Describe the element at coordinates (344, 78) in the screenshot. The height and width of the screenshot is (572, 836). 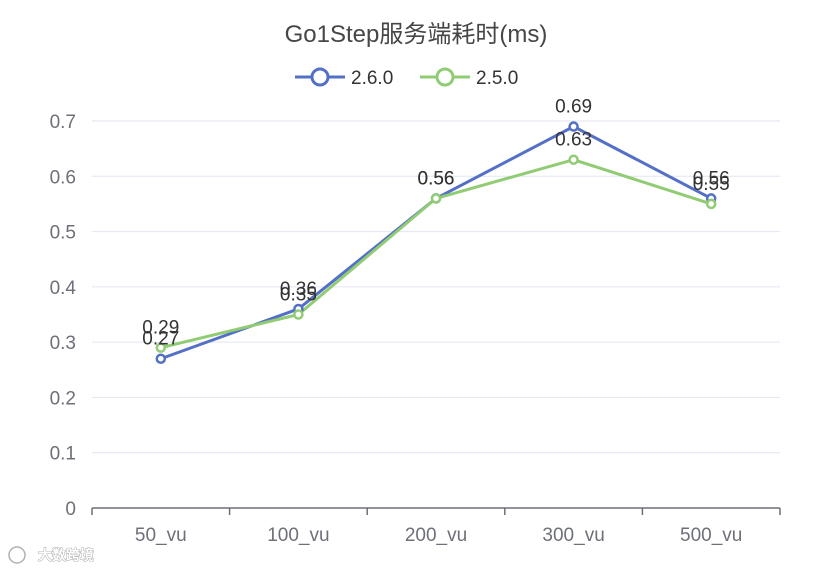
I see `legend-item-2-6-0: 2.6.0` at that location.